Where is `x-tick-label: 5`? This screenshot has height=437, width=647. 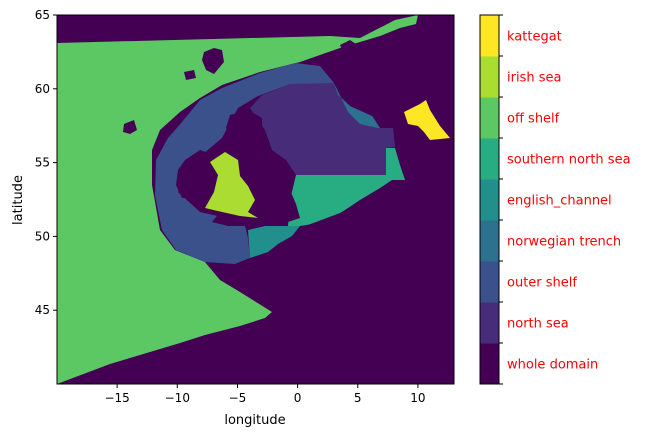 x-tick-label: 5 is located at coordinates (358, 398).